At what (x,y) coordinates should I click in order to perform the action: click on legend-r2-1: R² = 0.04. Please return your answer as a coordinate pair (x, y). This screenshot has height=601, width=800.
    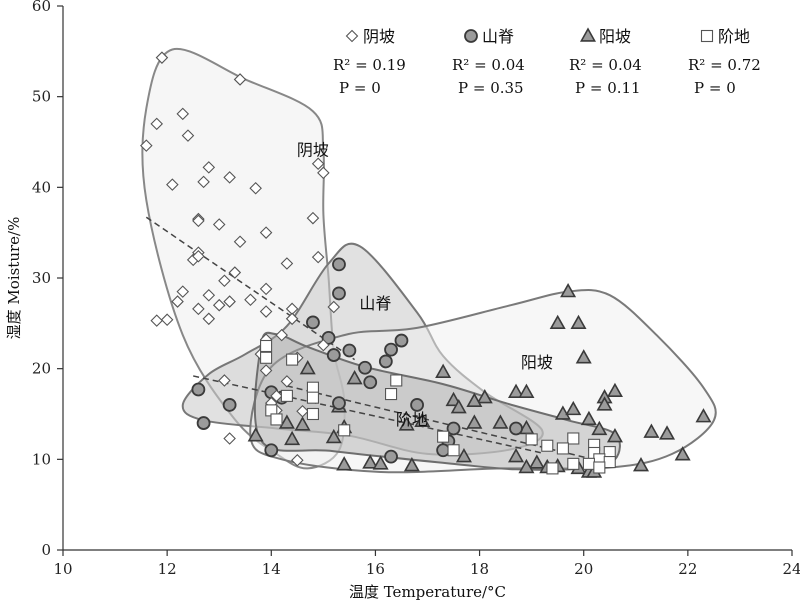
    Looking at the image, I should click on (488, 65).